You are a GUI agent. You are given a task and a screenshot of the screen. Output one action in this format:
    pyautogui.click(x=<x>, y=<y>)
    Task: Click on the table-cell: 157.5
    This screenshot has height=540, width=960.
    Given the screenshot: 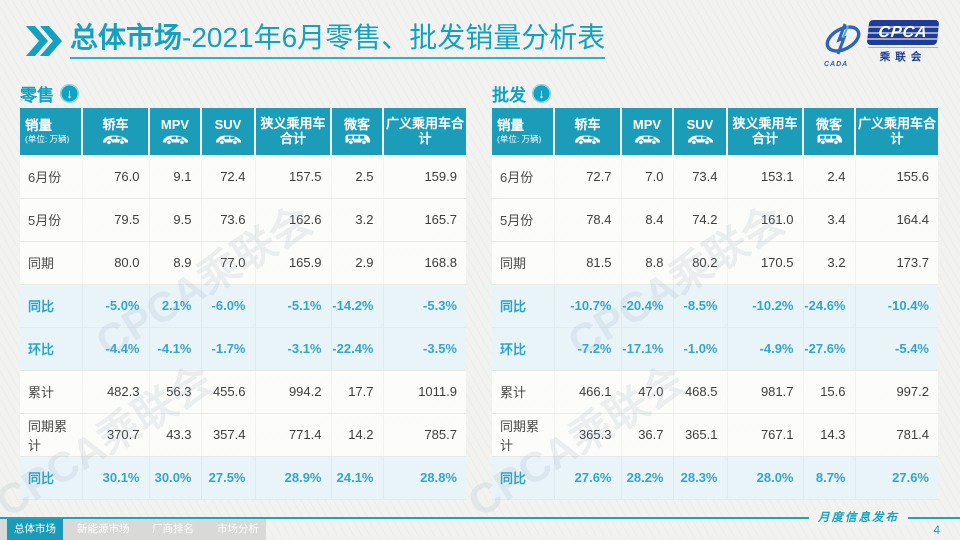 What is the action you would take?
    pyautogui.click(x=293, y=177)
    